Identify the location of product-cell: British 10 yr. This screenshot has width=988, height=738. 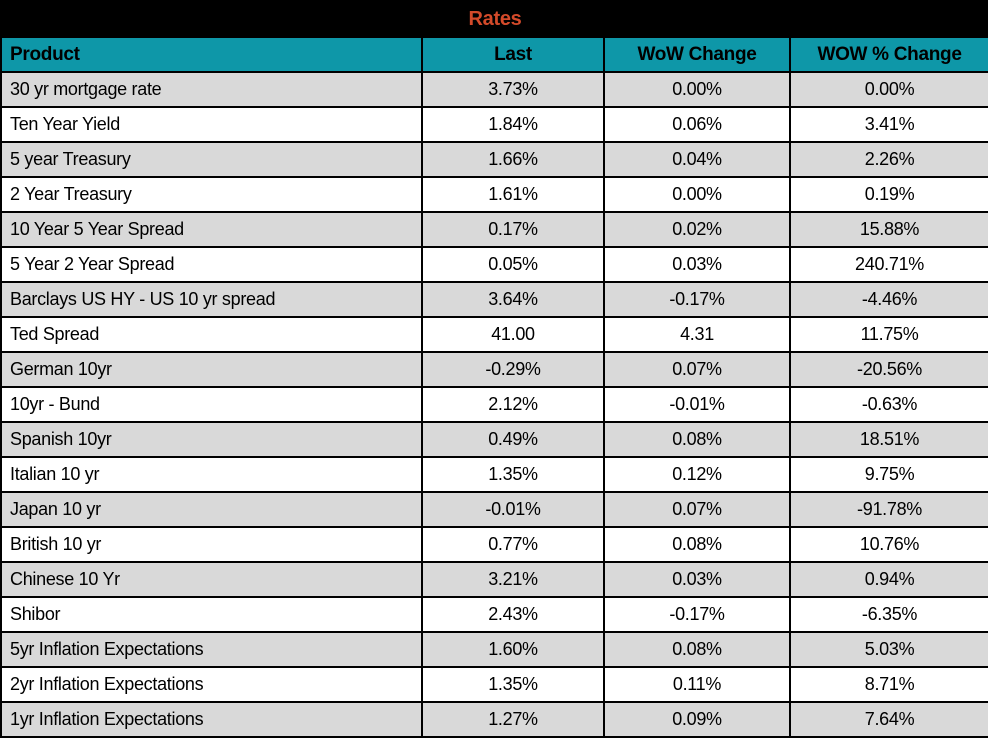
(211, 544).